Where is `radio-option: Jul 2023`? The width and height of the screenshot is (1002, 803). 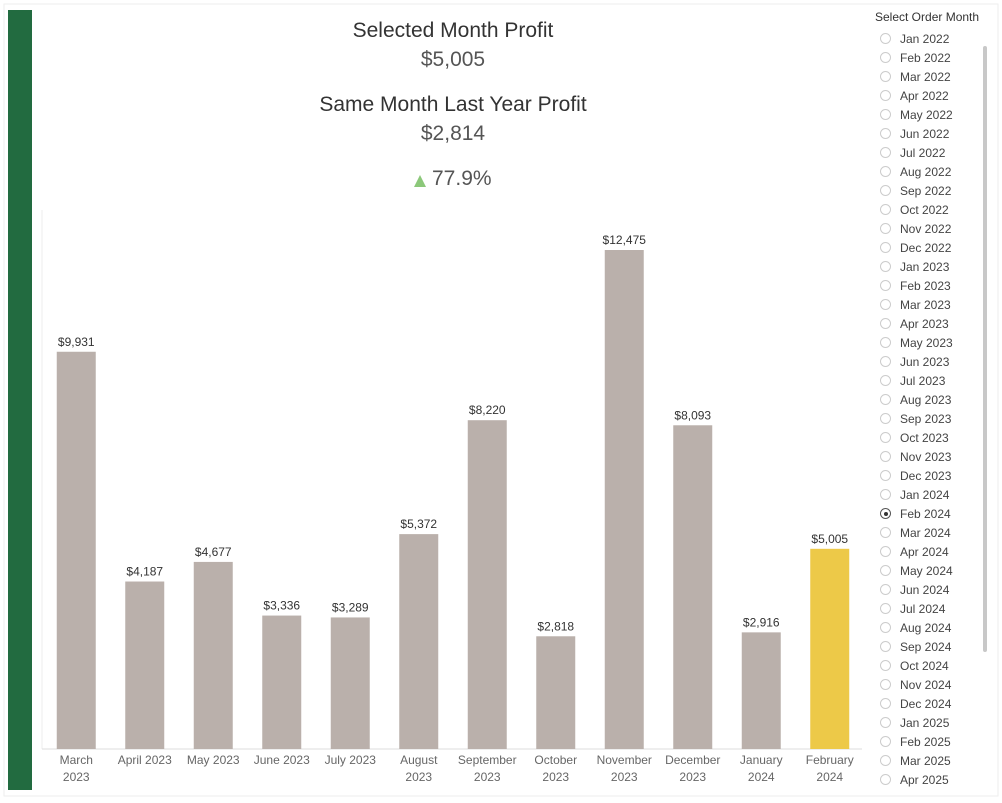 radio-option: Jul 2023 is located at coordinates (912, 381).